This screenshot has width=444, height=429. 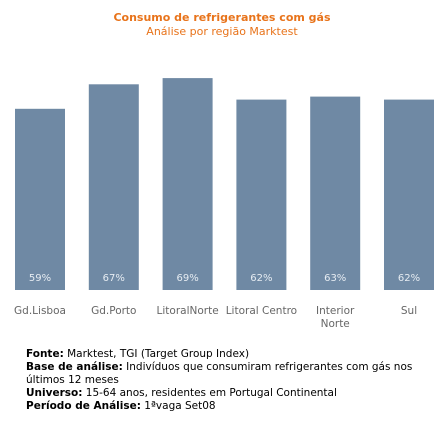 What do you see at coordinates (335, 278) in the screenshot?
I see `value-label-interior-norte: 63%` at bounding box center [335, 278].